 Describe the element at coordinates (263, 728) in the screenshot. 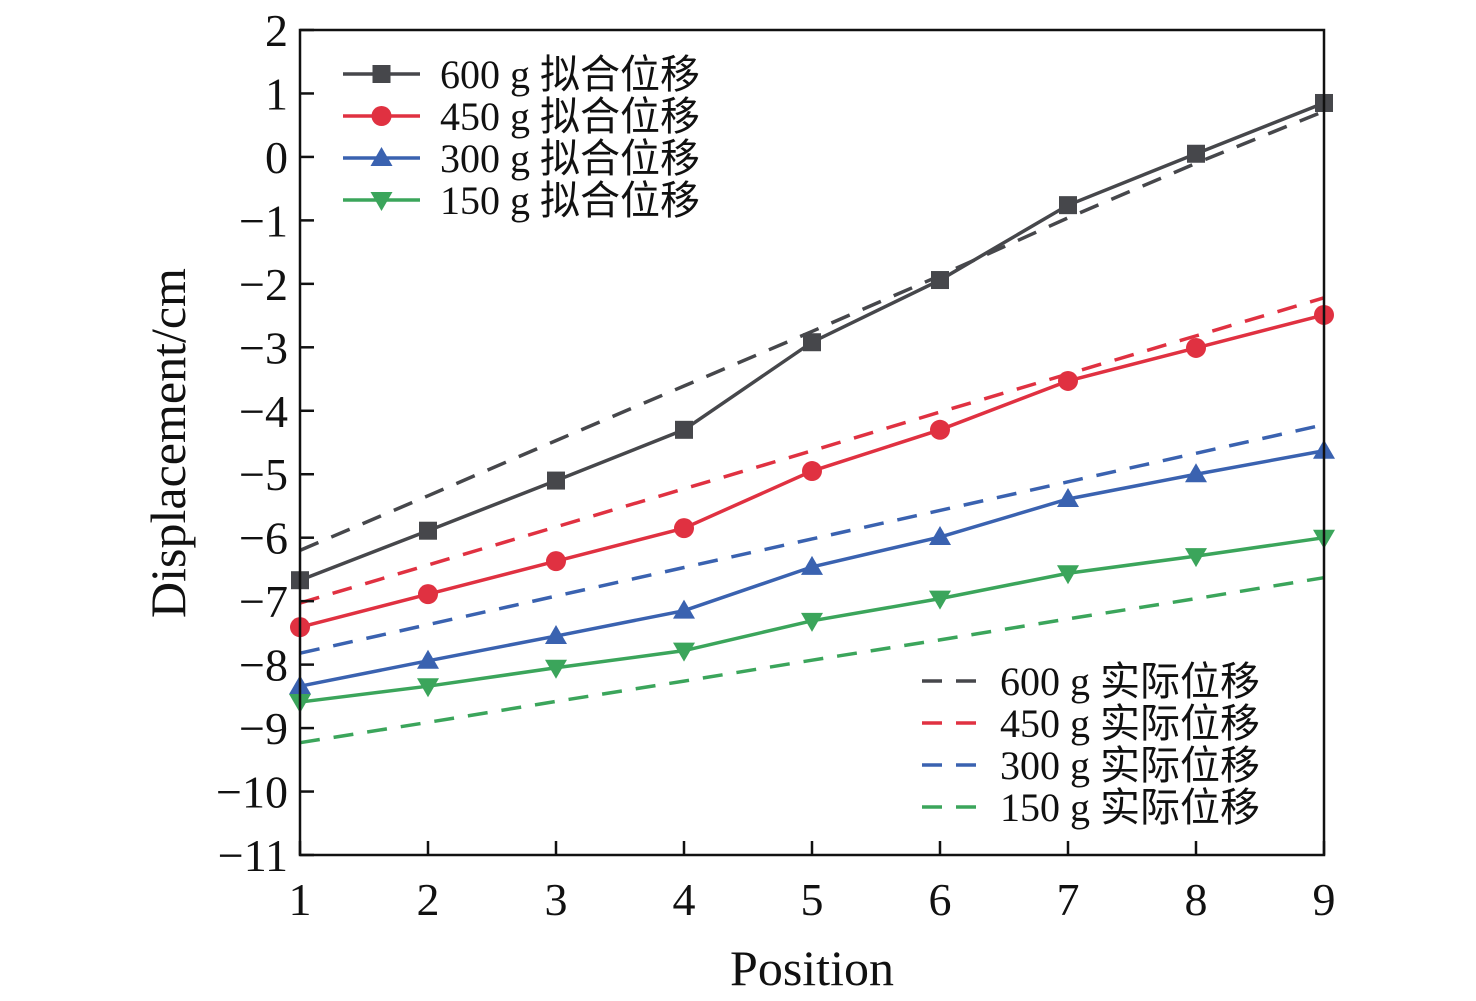

I see `y-tick-label: −9` at that location.